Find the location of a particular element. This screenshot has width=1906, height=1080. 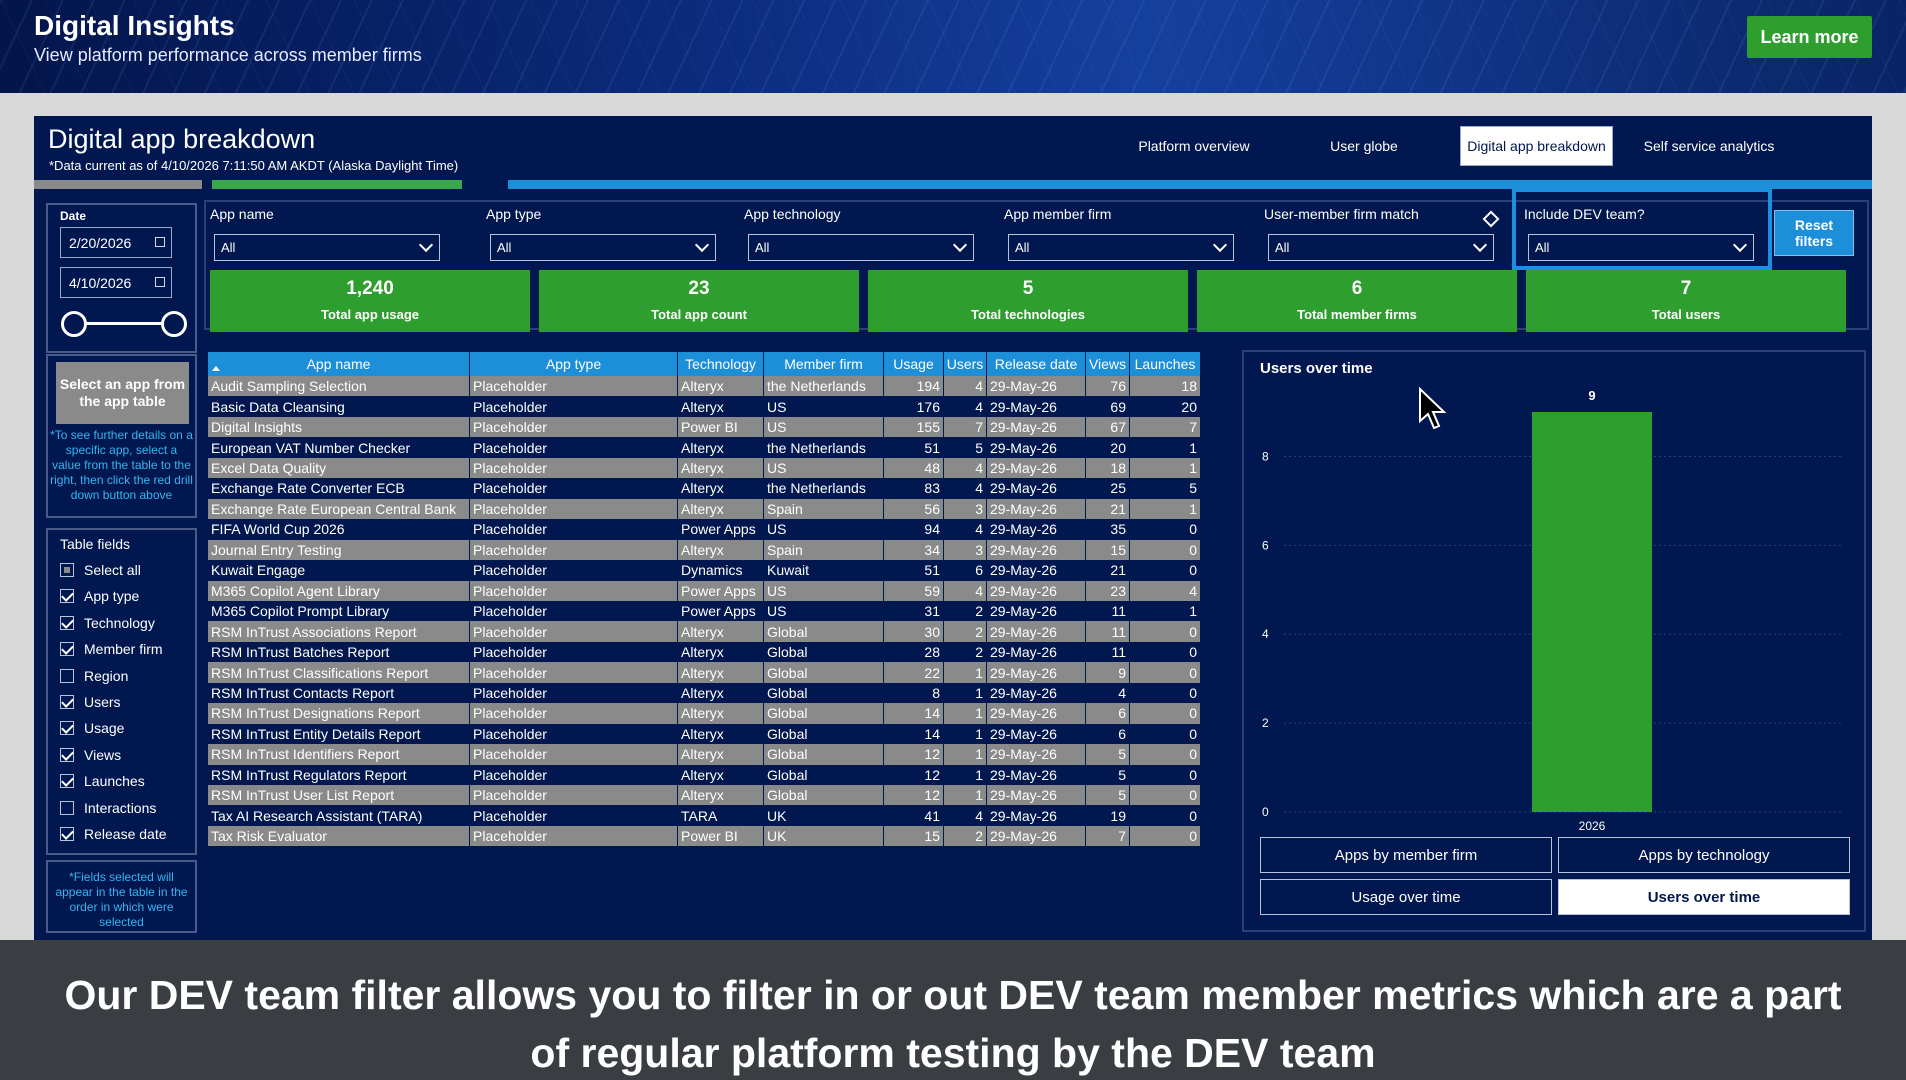

cell-usage: 12 is located at coordinates (914, 774).